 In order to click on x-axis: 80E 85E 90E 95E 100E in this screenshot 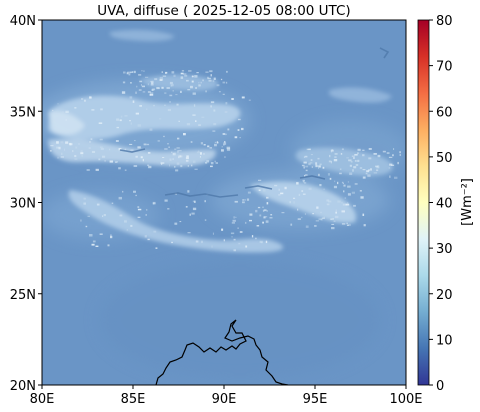, I will do `click(226, 396)`.